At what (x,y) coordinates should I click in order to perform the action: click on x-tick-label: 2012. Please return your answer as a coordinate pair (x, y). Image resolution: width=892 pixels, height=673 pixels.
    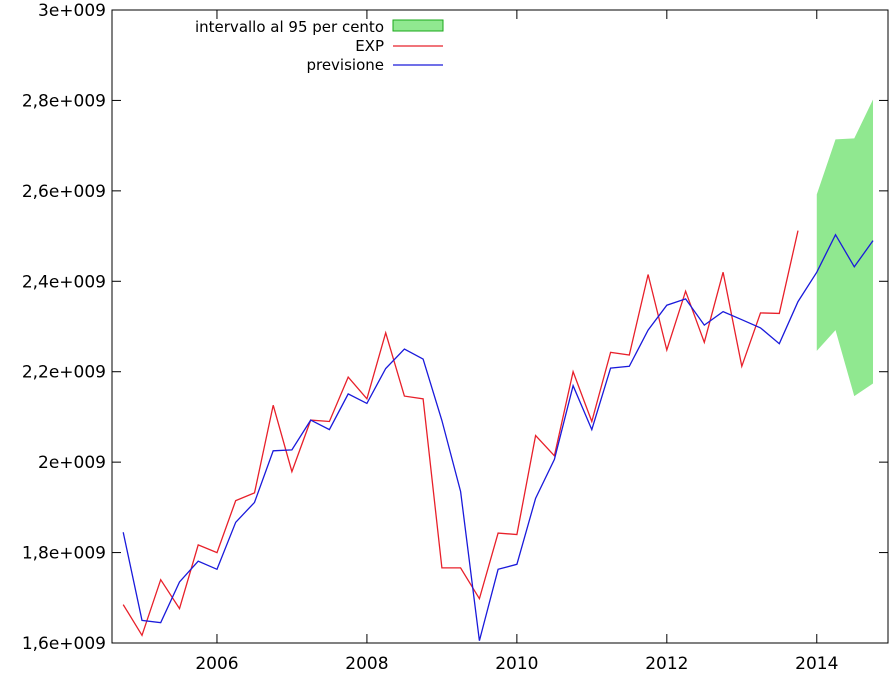
    Looking at the image, I should click on (666, 663).